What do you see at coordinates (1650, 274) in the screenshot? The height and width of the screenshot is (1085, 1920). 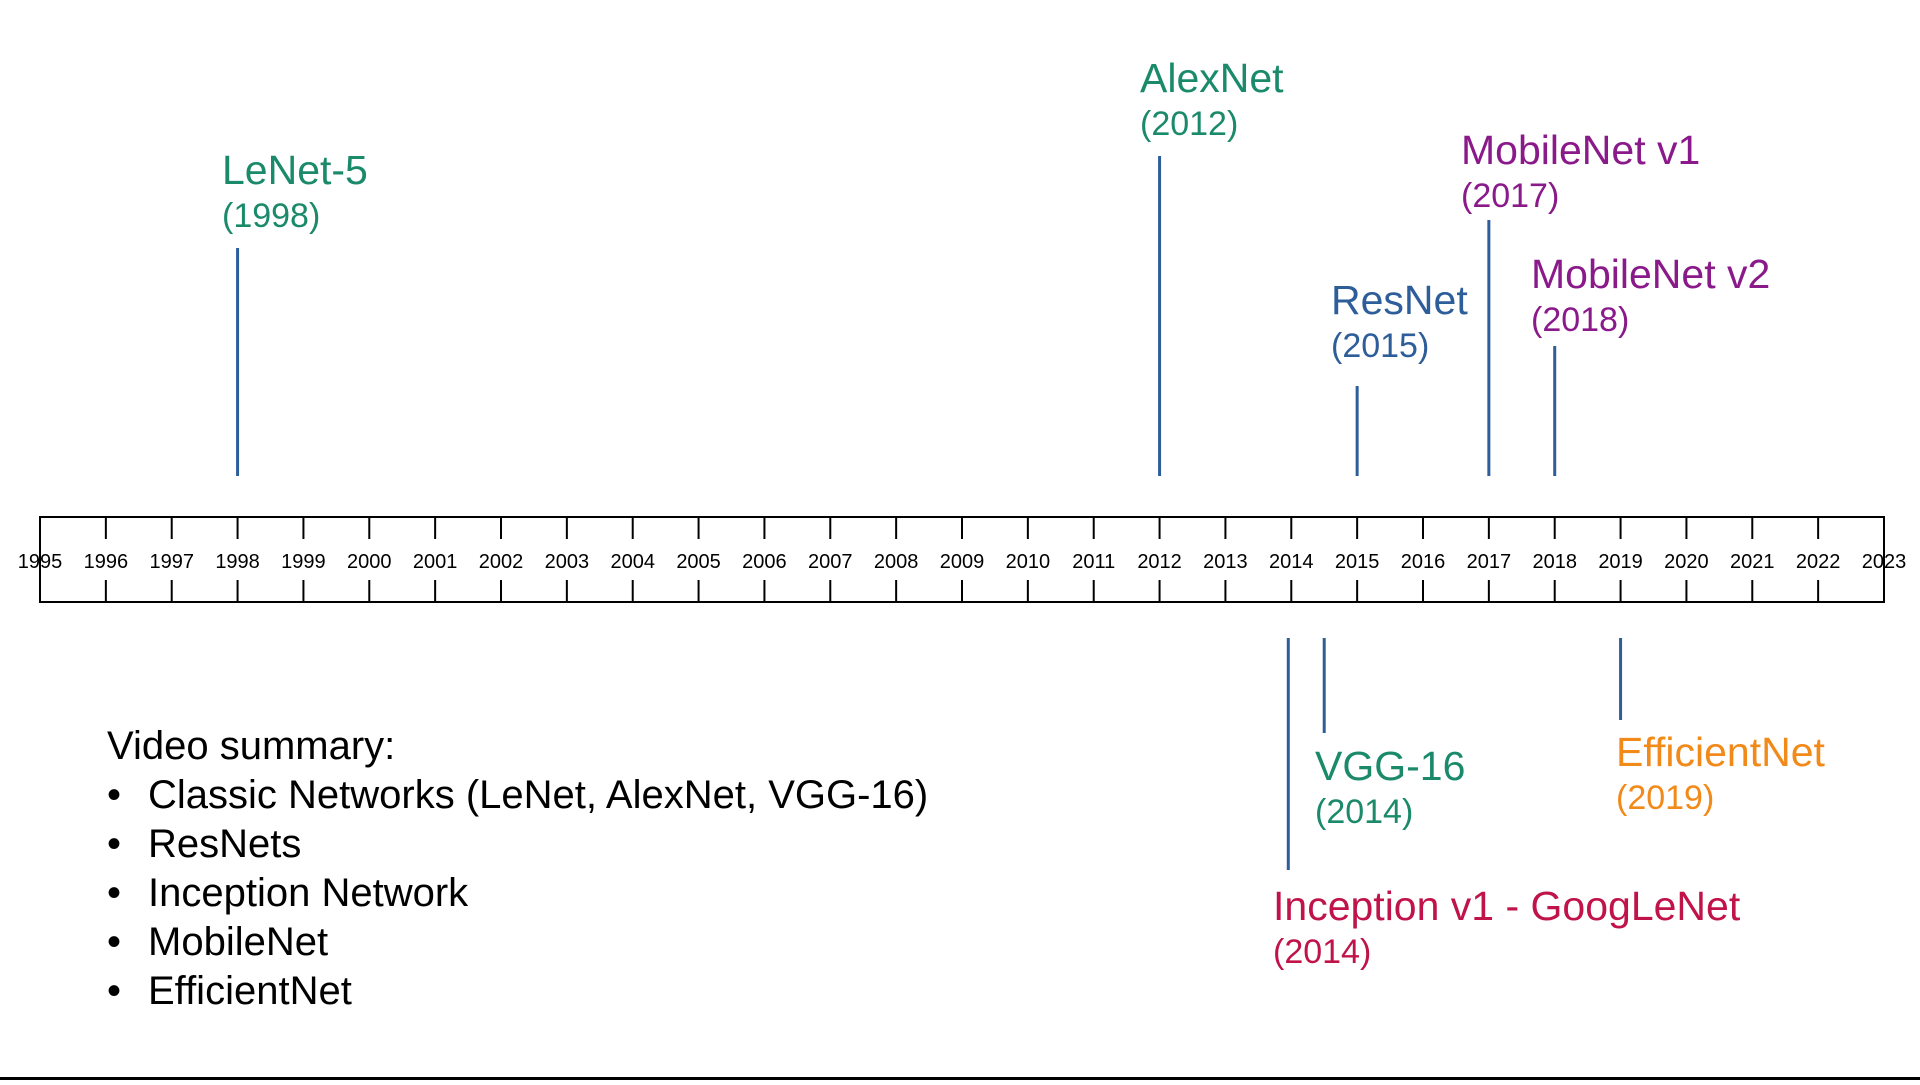 I see `event-name: MobileNet v2` at bounding box center [1650, 274].